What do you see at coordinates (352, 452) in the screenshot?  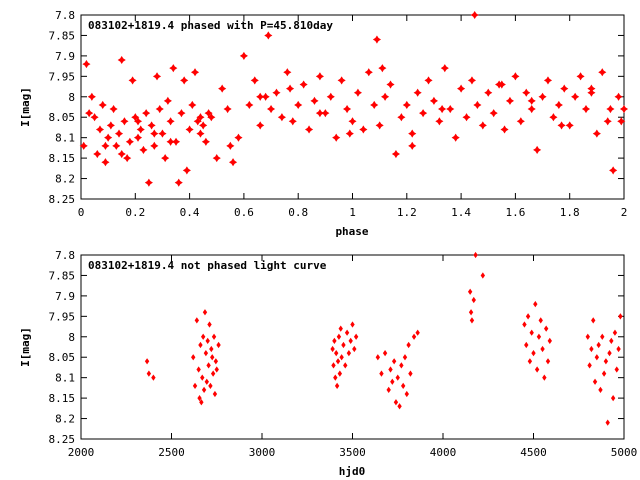 I see `x-tick-label: 3500` at bounding box center [352, 452].